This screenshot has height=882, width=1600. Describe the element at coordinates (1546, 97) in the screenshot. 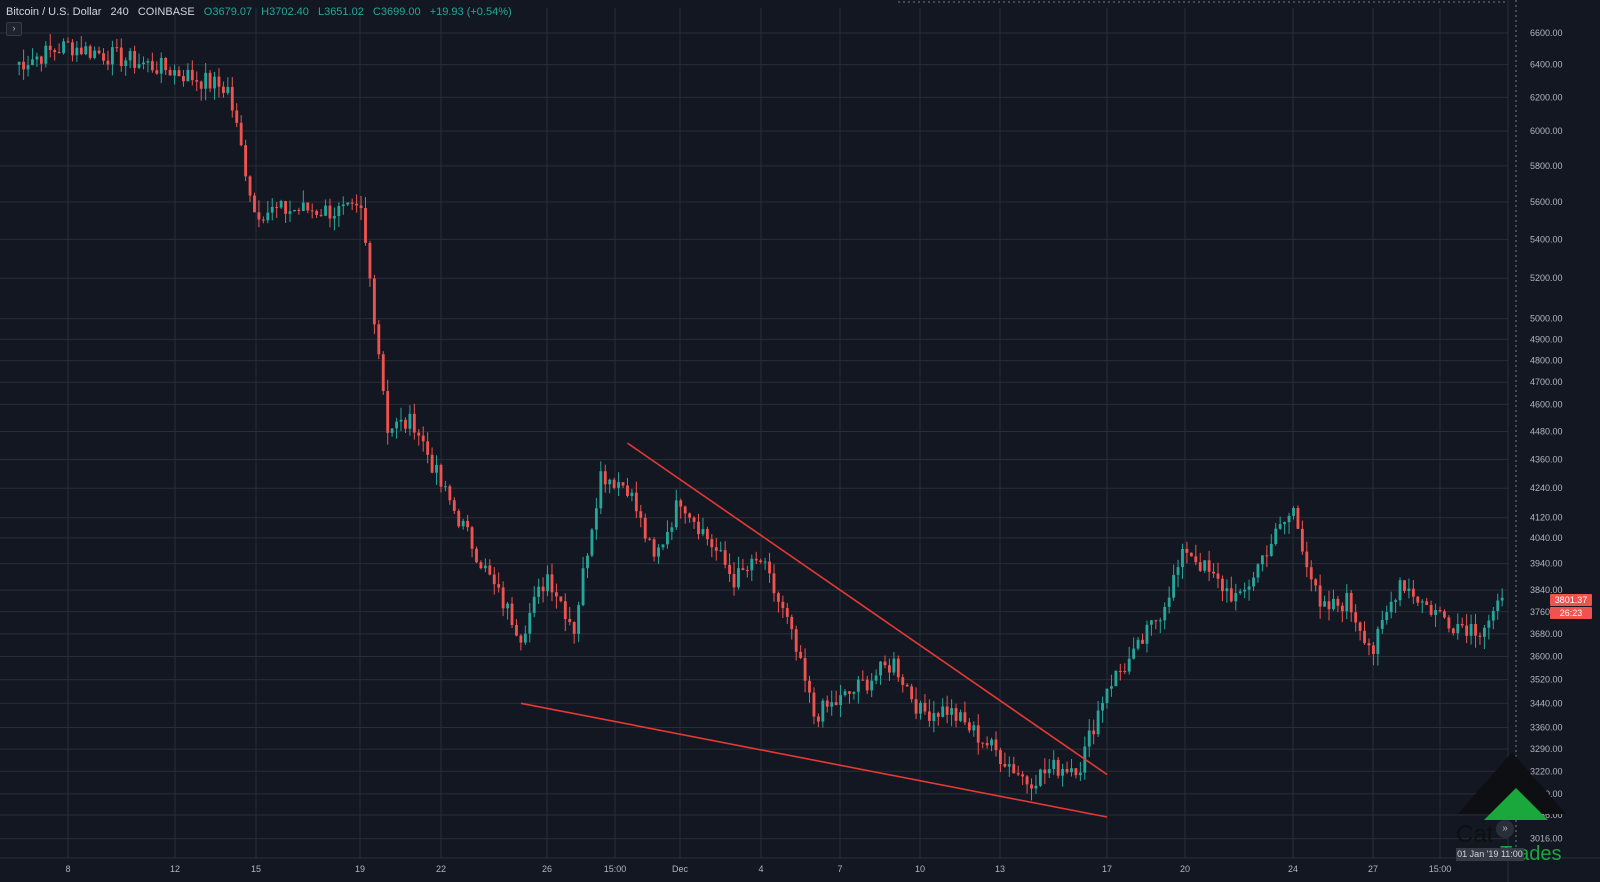

I see `y-tick-label: 6200.00` at that location.